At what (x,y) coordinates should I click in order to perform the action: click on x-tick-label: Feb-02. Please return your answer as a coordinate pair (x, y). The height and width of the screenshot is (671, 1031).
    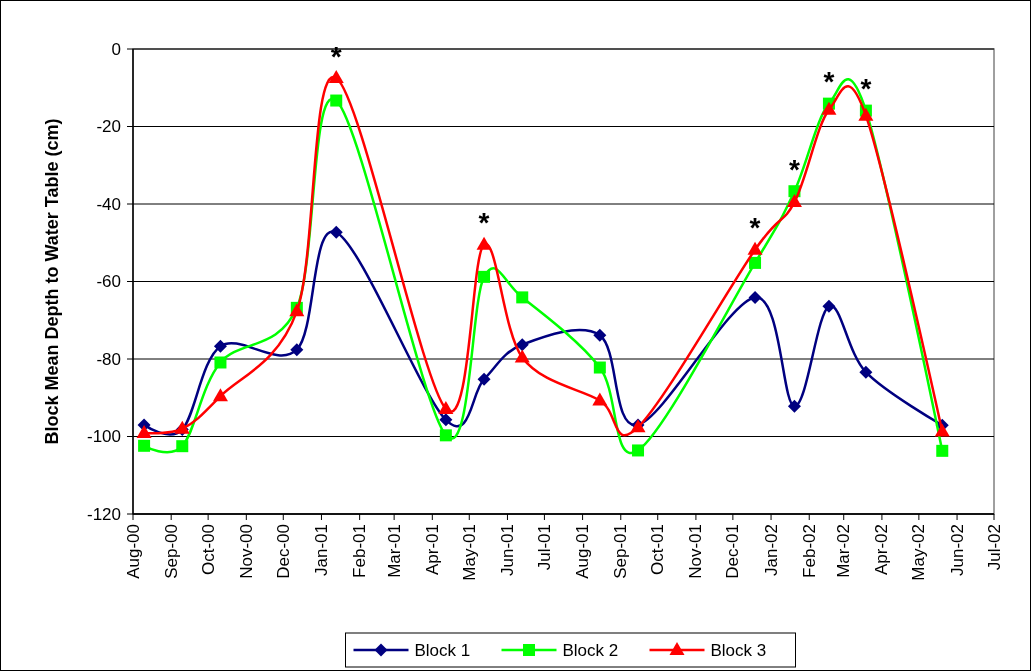
    Looking at the image, I should click on (809, 551).